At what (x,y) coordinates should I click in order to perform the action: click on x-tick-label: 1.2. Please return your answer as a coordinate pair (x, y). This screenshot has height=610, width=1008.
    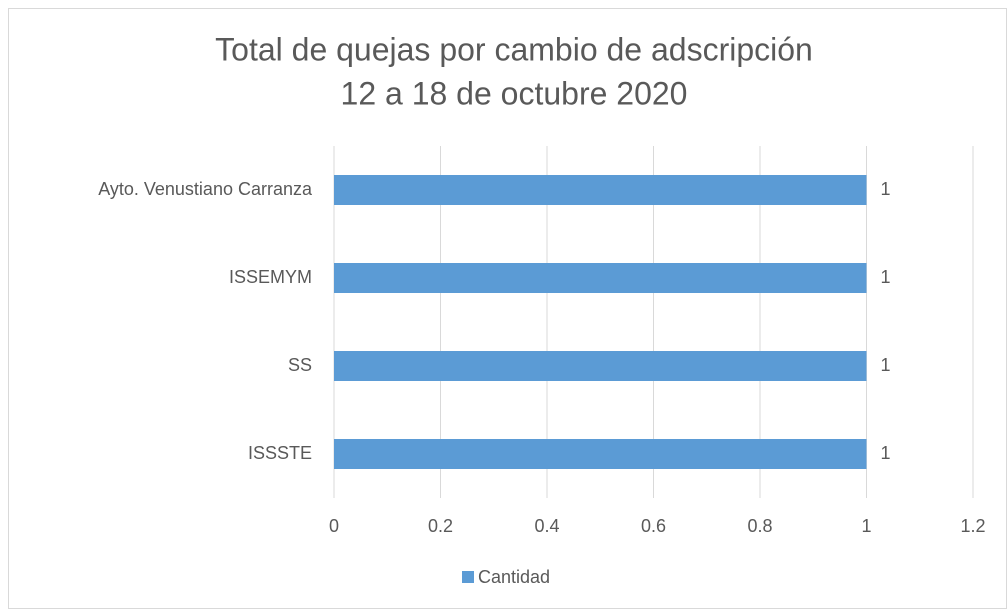
    Looking at the image, I should click on (972, 526).